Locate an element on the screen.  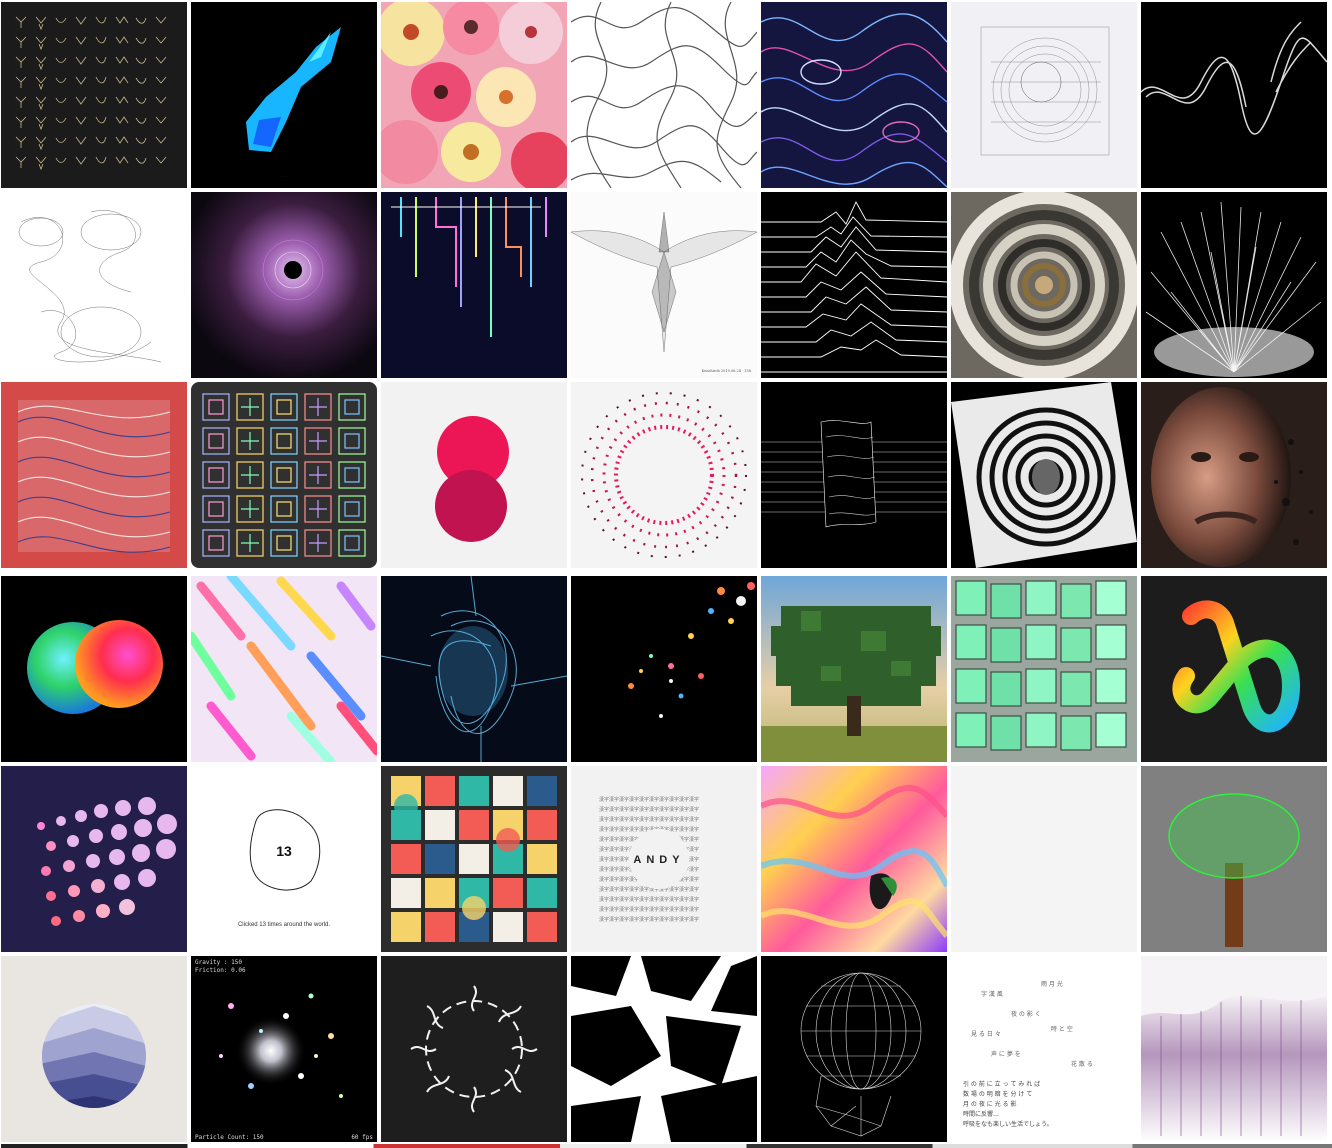
tile-line-insects-grid is located at coordinates (94, 95).